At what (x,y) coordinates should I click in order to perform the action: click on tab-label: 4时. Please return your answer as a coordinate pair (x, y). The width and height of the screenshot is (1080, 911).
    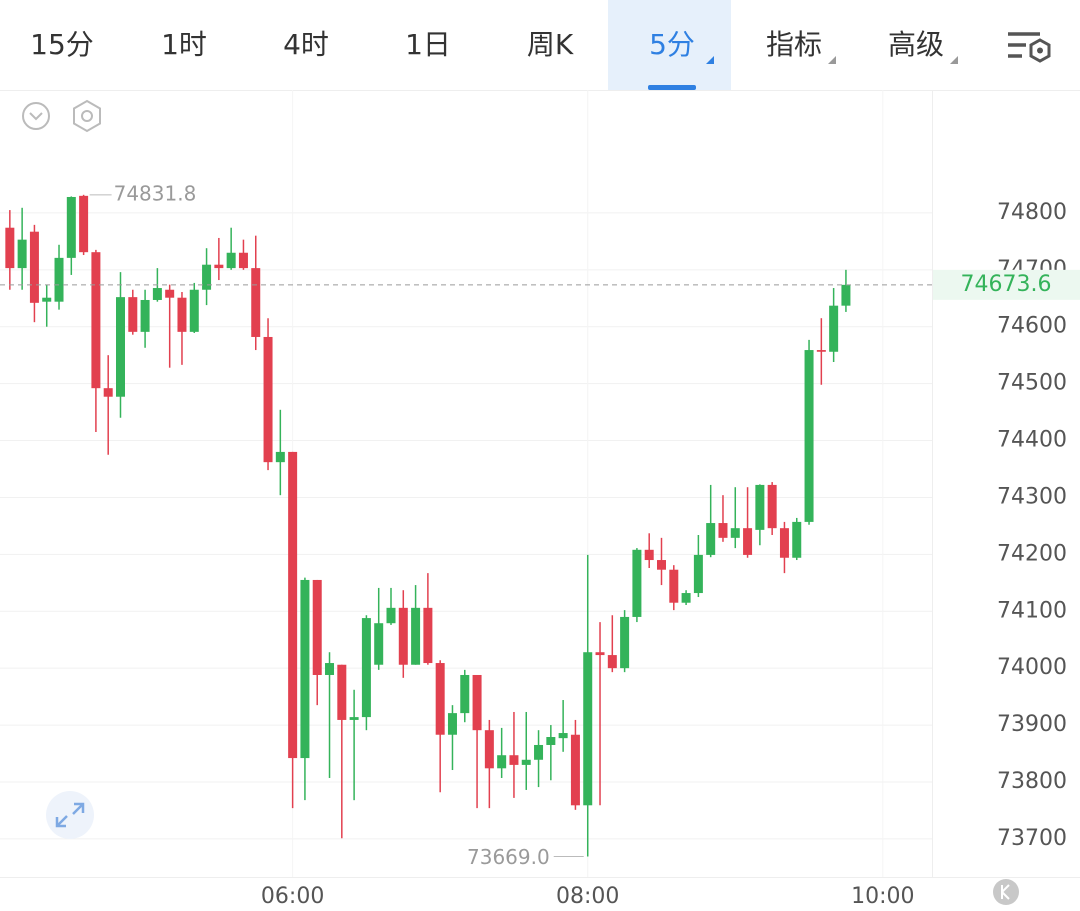
    Looking at the image, I should click on (306, 44).